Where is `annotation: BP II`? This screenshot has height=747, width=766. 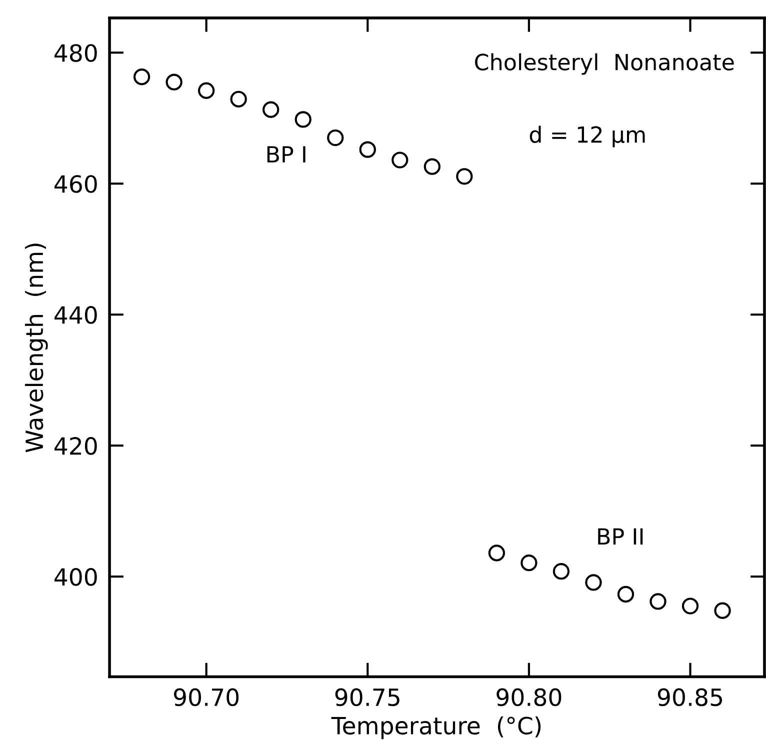
annotation: BP II is located at coordinates (620, 536).